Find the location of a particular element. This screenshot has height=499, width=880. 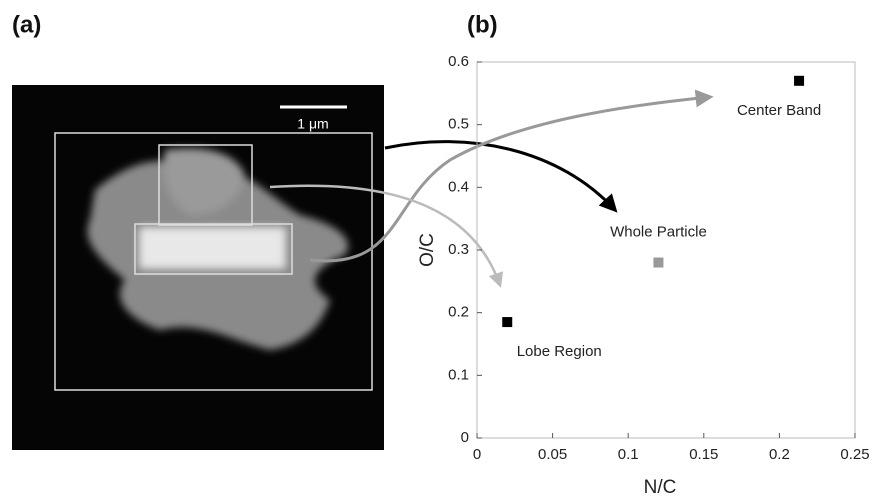

y-tick-label: 0.1 is located at coordinates (458, 374).